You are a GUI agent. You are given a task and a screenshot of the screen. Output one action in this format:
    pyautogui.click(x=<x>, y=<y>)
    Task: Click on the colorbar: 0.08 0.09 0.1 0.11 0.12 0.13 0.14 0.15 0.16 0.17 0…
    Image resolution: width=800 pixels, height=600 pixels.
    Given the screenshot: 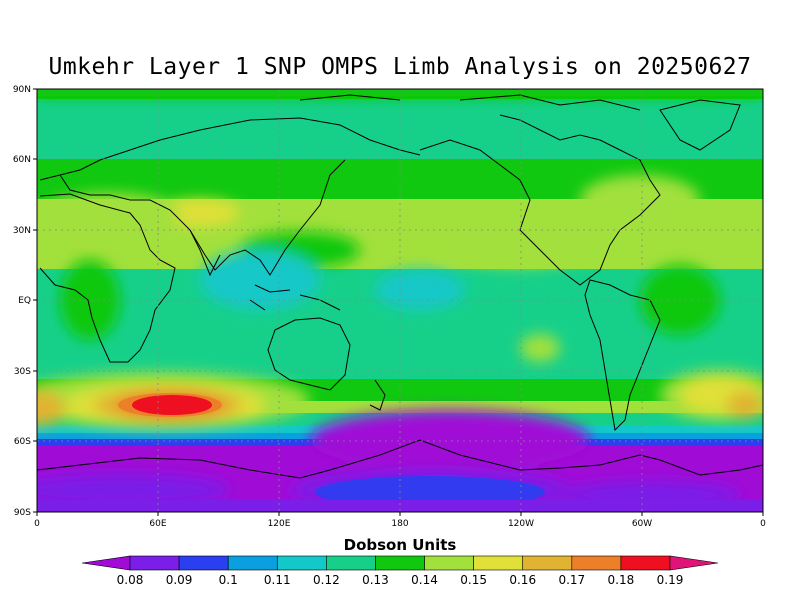 What is the action you would take?
    pyautogui.click(x=400, y=571)
    